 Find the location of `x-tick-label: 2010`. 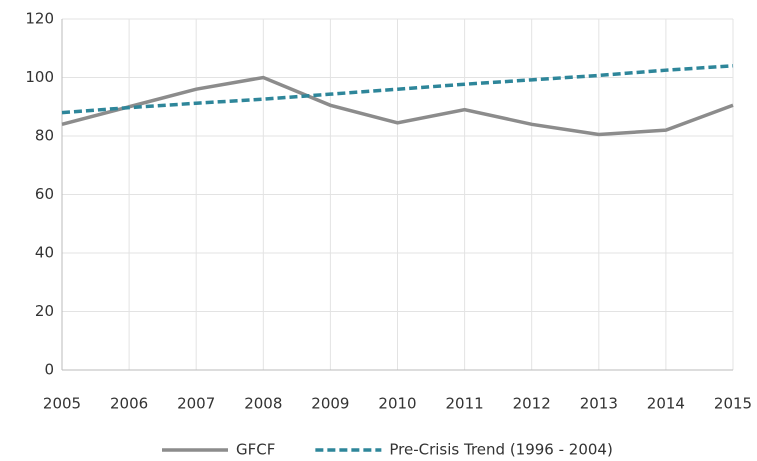

x-tick-label: 2010 is located at coordinates (397, 404).